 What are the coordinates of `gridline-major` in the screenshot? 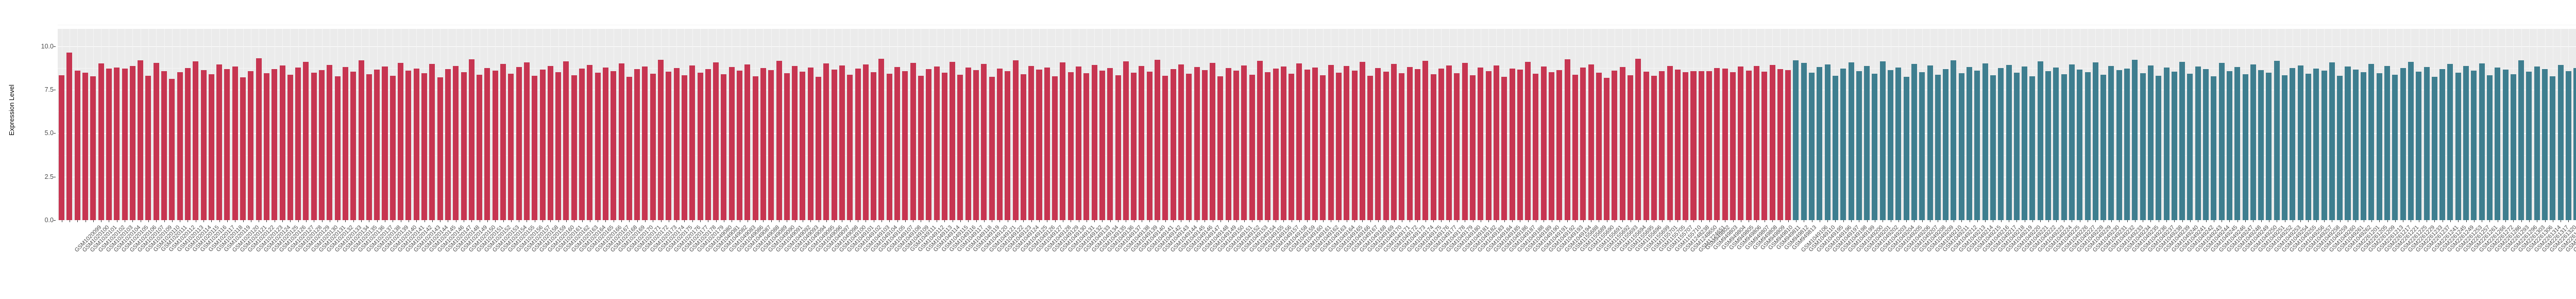 It's located at (1317, 46).